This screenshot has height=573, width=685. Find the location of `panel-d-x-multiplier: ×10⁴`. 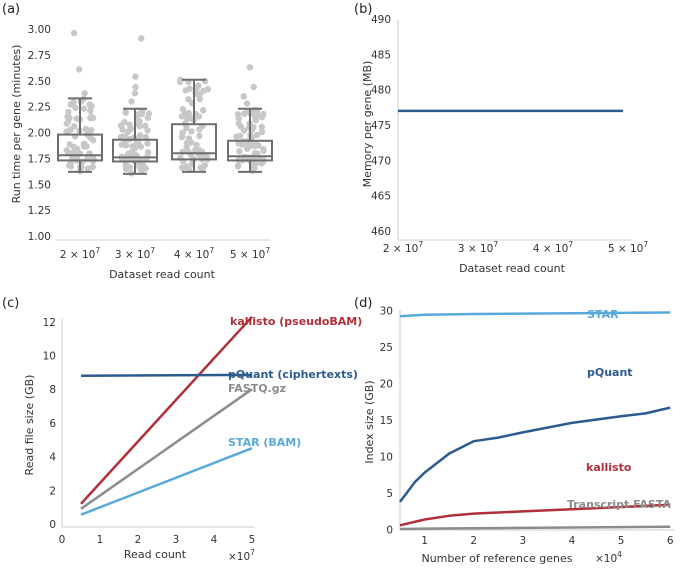

panel-d-x-multiplier: ×10⁴ is located at coordinates (608, 557).